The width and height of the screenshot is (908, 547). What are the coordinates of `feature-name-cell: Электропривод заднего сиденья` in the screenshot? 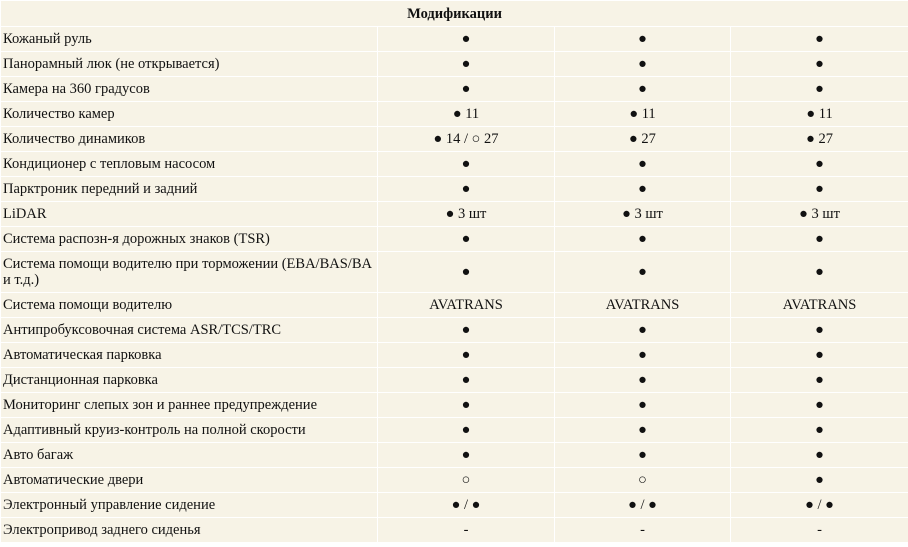 It's located at (189, 530).